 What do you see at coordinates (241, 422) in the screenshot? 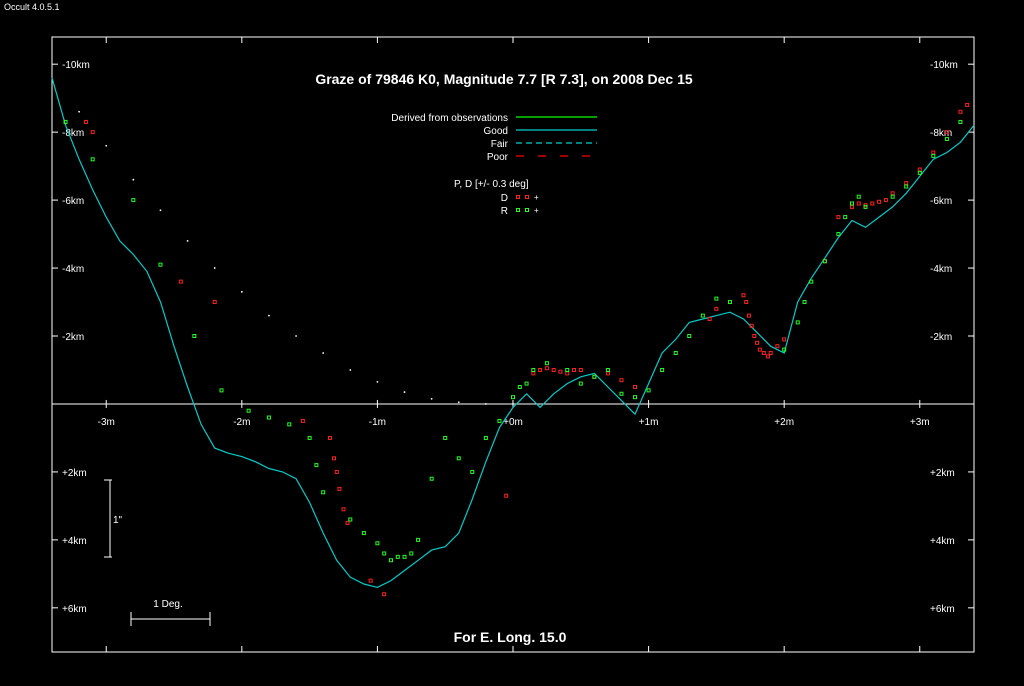
I see `x-tick-label: -2m` at bounding box center [241, 422].